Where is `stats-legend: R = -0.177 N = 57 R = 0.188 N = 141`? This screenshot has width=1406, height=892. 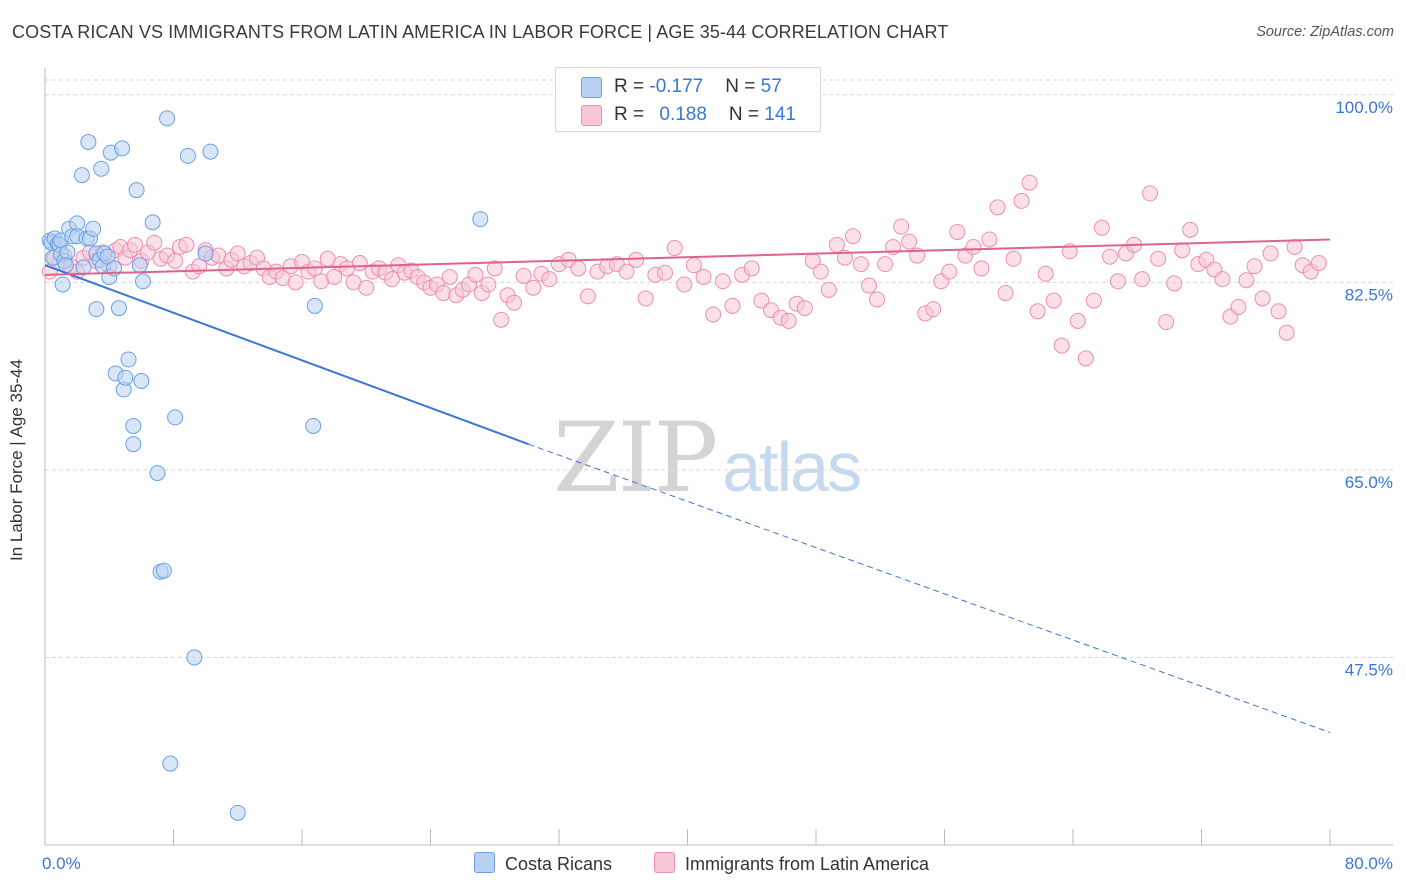 stats-legend: R = -0.177 N = 57 R = 0.188 N = 141 is located at coordinates (688, 99).